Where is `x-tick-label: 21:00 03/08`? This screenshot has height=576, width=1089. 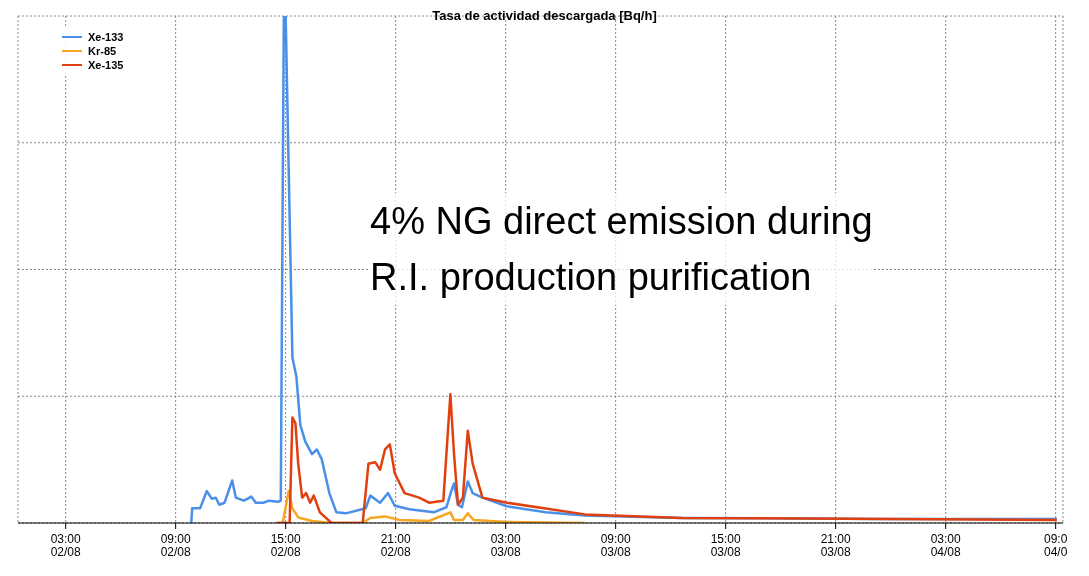
x-tick-label: 21:00 03/08 is located at coordinates (836, 545).